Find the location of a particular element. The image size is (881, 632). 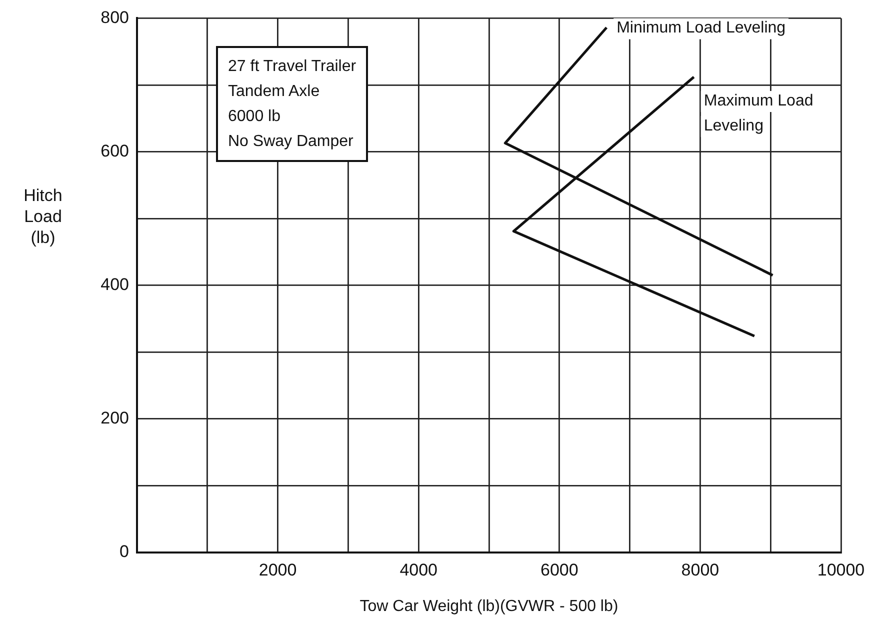

x-axis-title: Tow Car Weight (lb)(GVWR - 500 lb) is located at coordinates (489, 606).